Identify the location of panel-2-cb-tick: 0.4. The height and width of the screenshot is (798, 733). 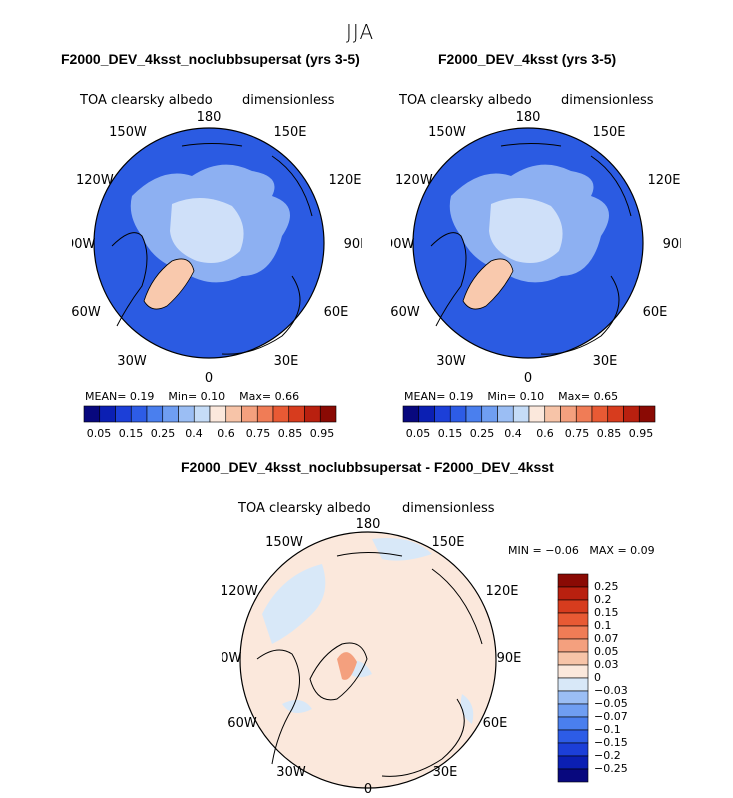
(513, 433).